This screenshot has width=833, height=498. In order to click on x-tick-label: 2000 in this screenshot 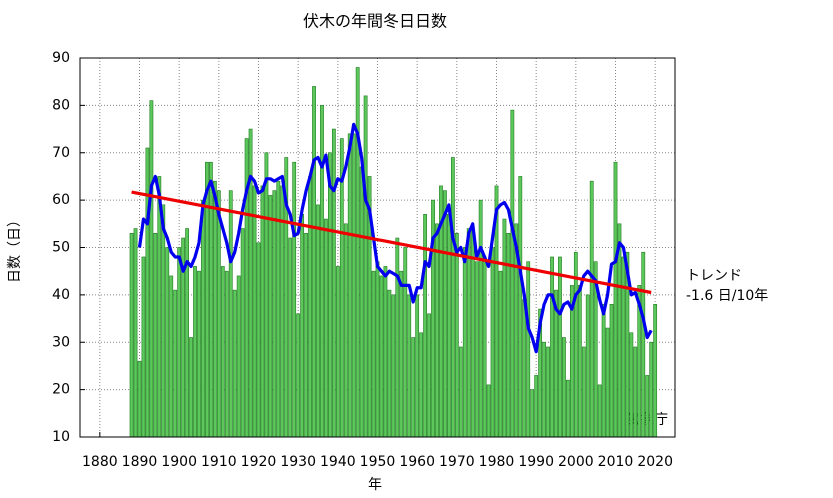, I will do `click(576, 462)`.